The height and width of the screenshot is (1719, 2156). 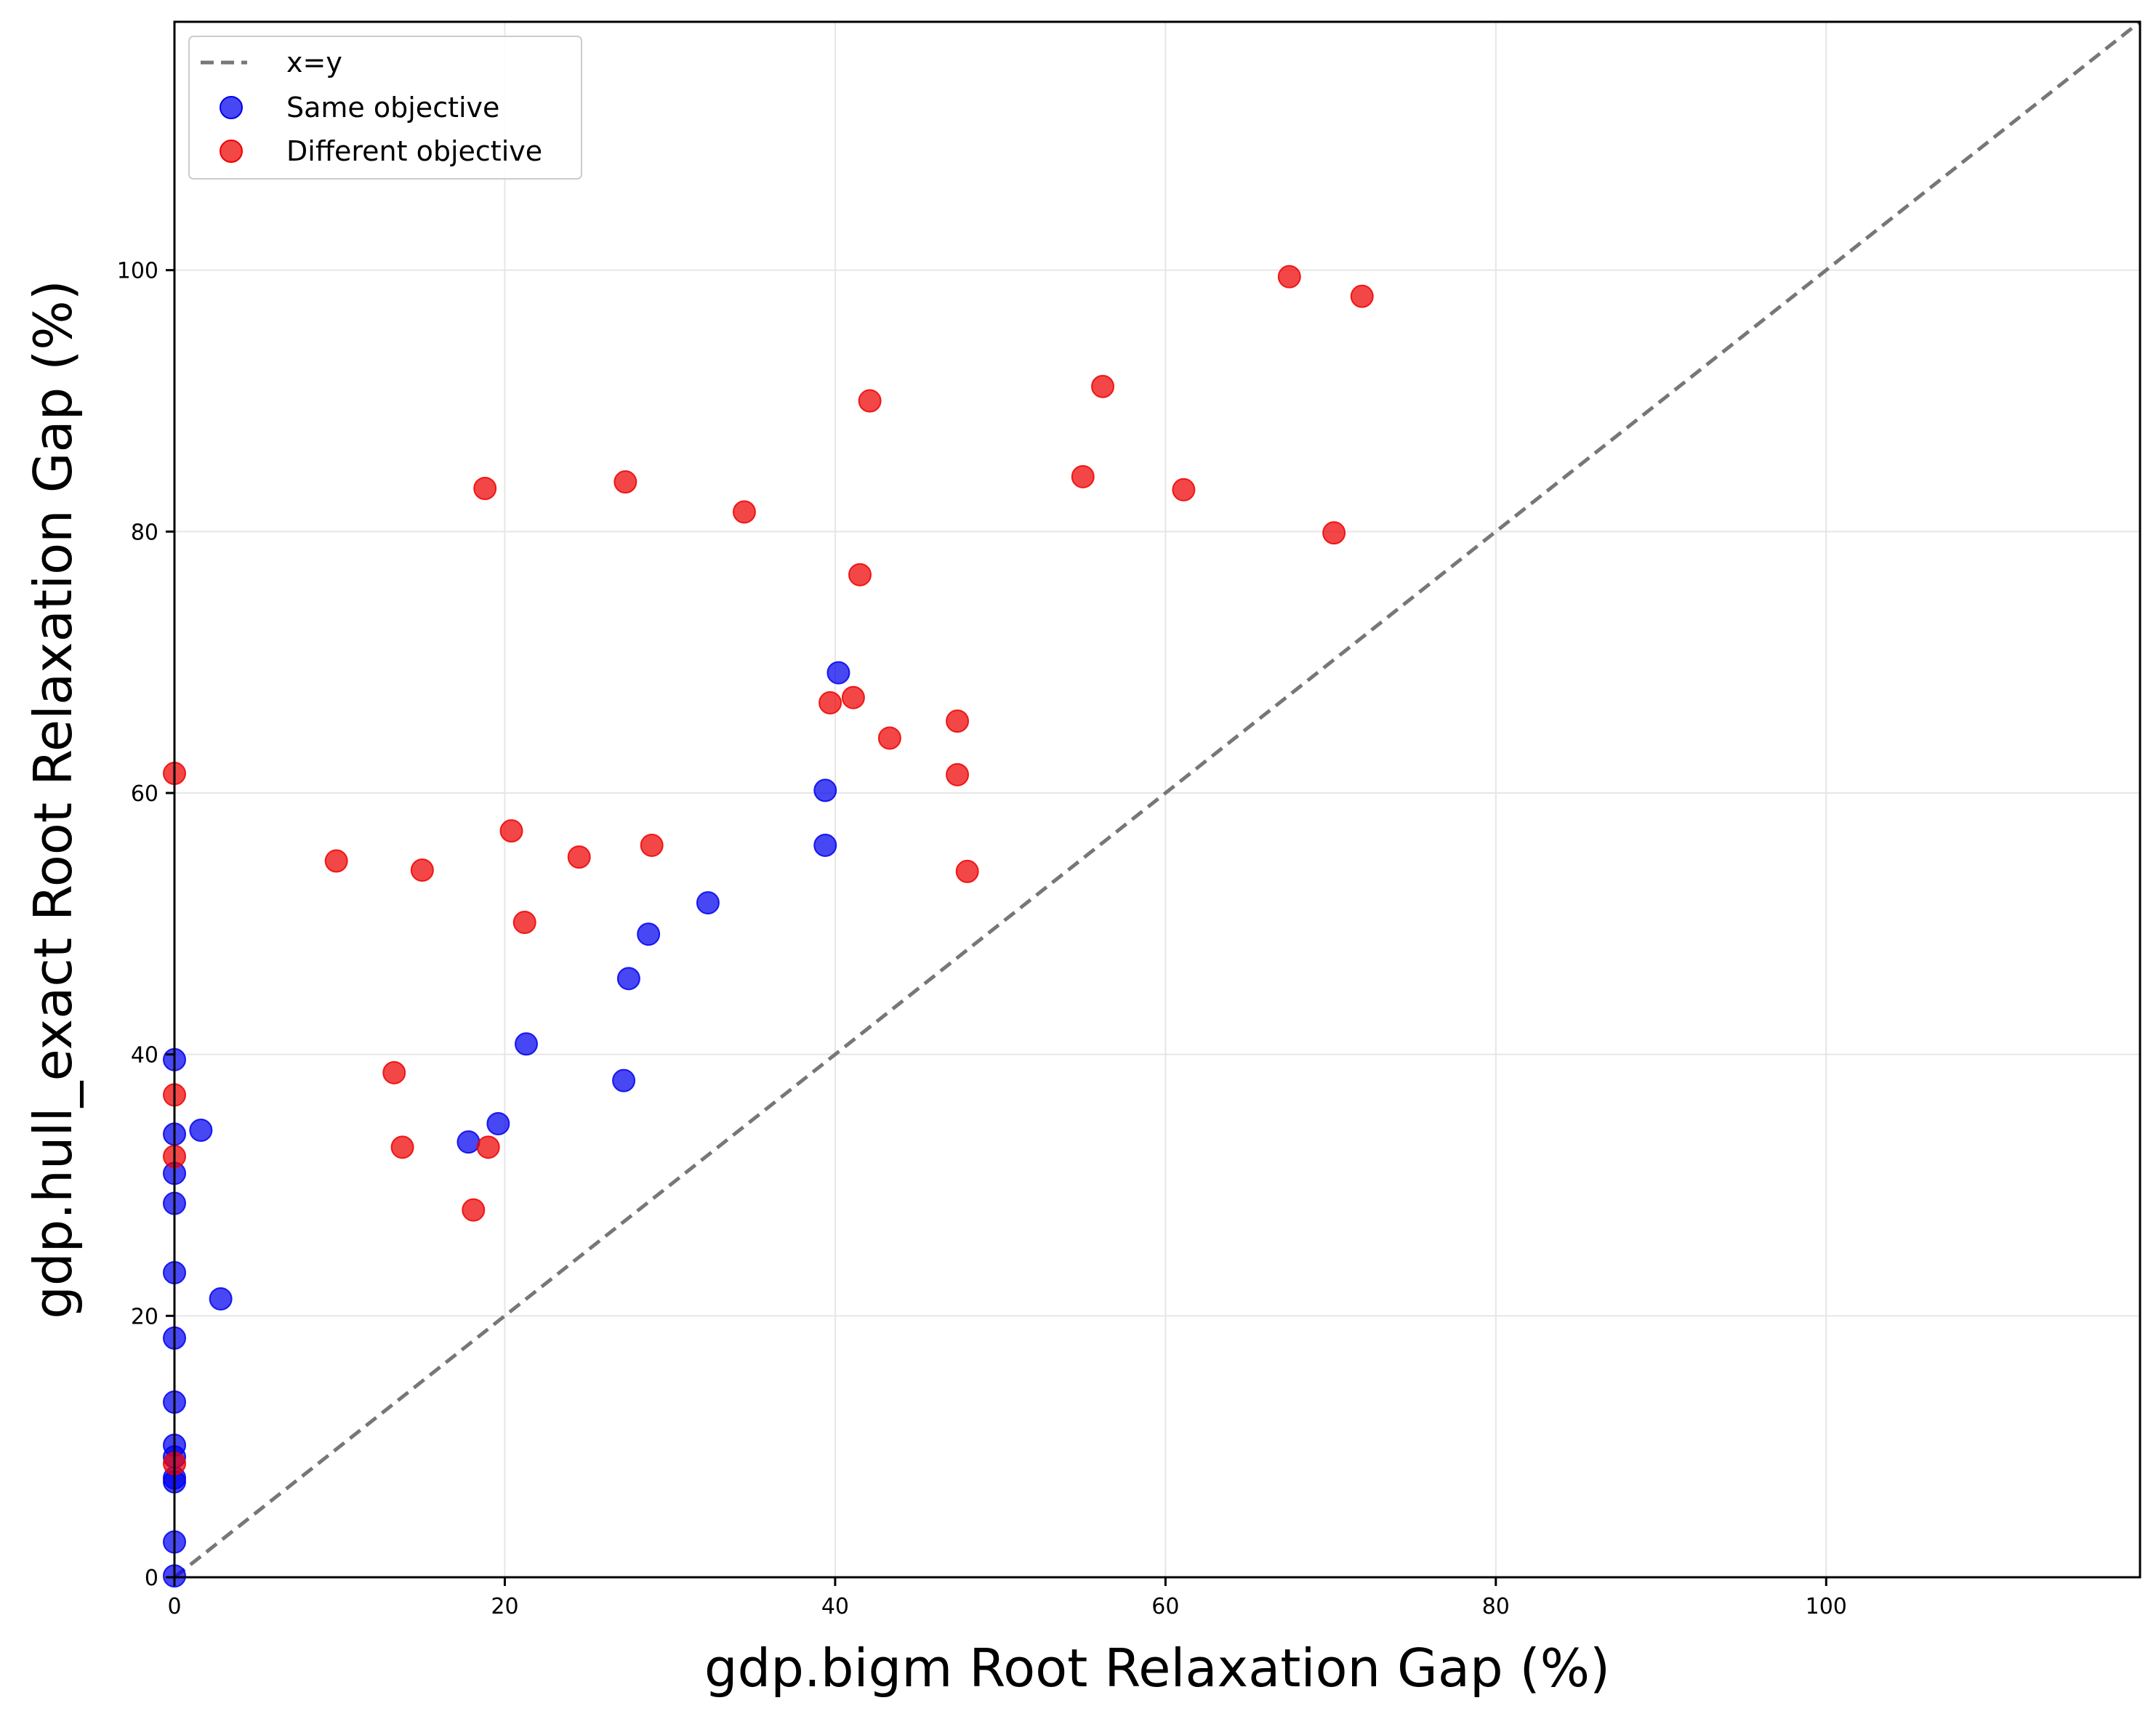 I want to click on y-tick-label: 80, so click(x=144, y=532).